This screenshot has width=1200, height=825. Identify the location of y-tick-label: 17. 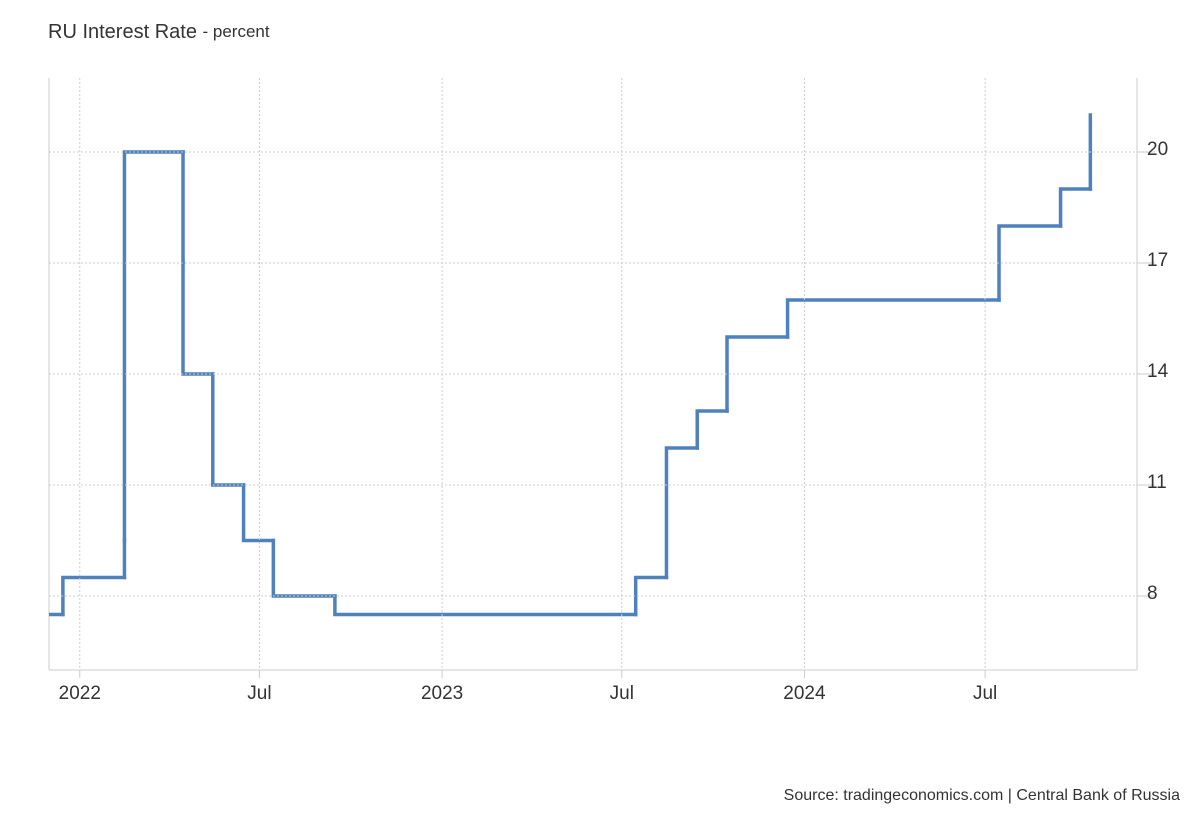
(1157, 260).